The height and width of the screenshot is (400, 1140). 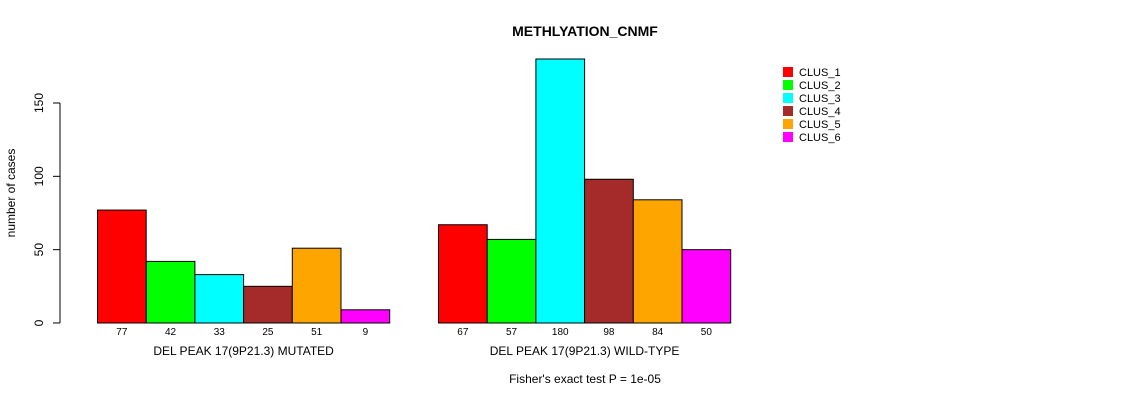 I want to click on chart-title: METHLYATION_CNMF, so click(x=585, y=31).